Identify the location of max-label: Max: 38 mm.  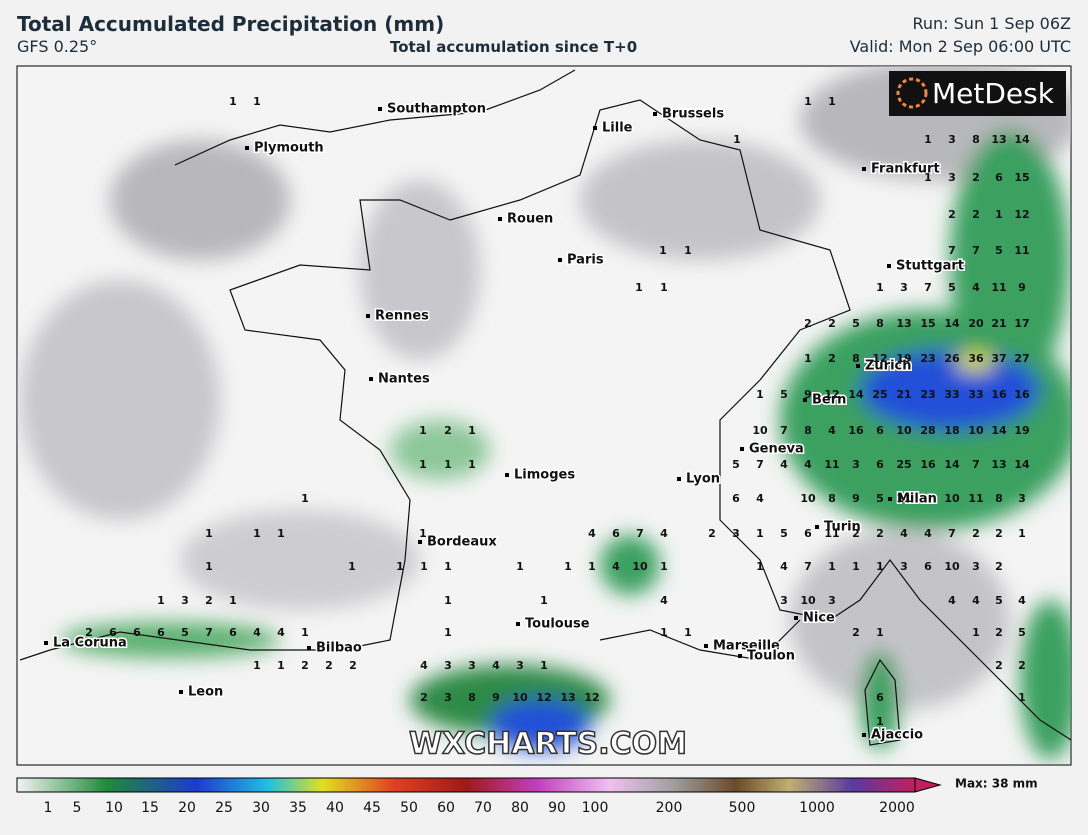
(996, 784).